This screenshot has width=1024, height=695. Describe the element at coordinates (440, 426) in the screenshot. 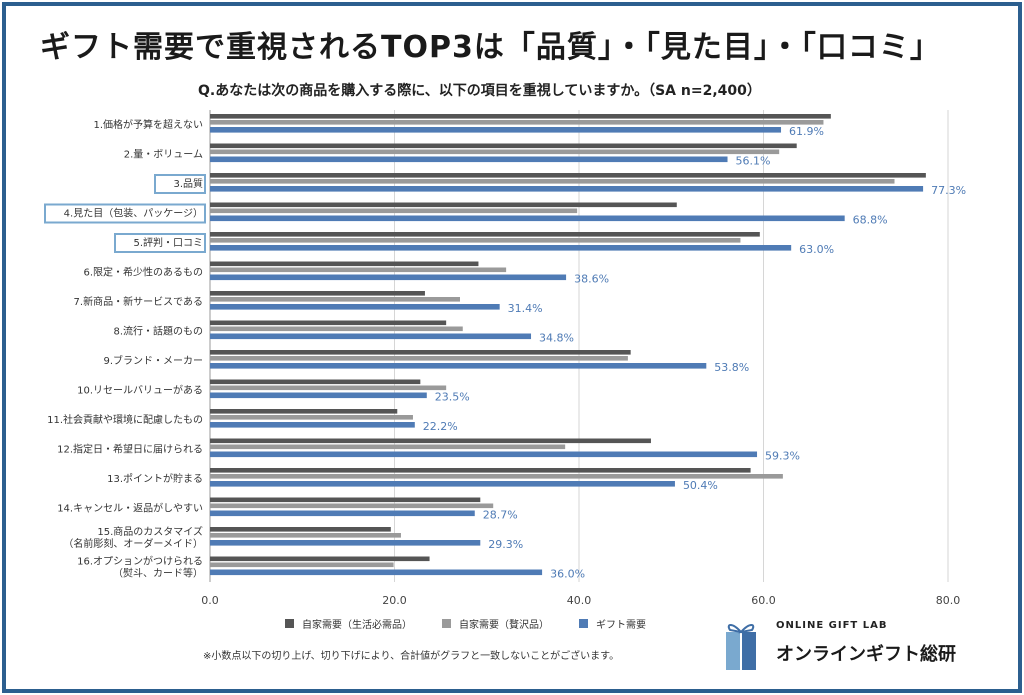

I see `gift-data-label: 22.2%` at that location.